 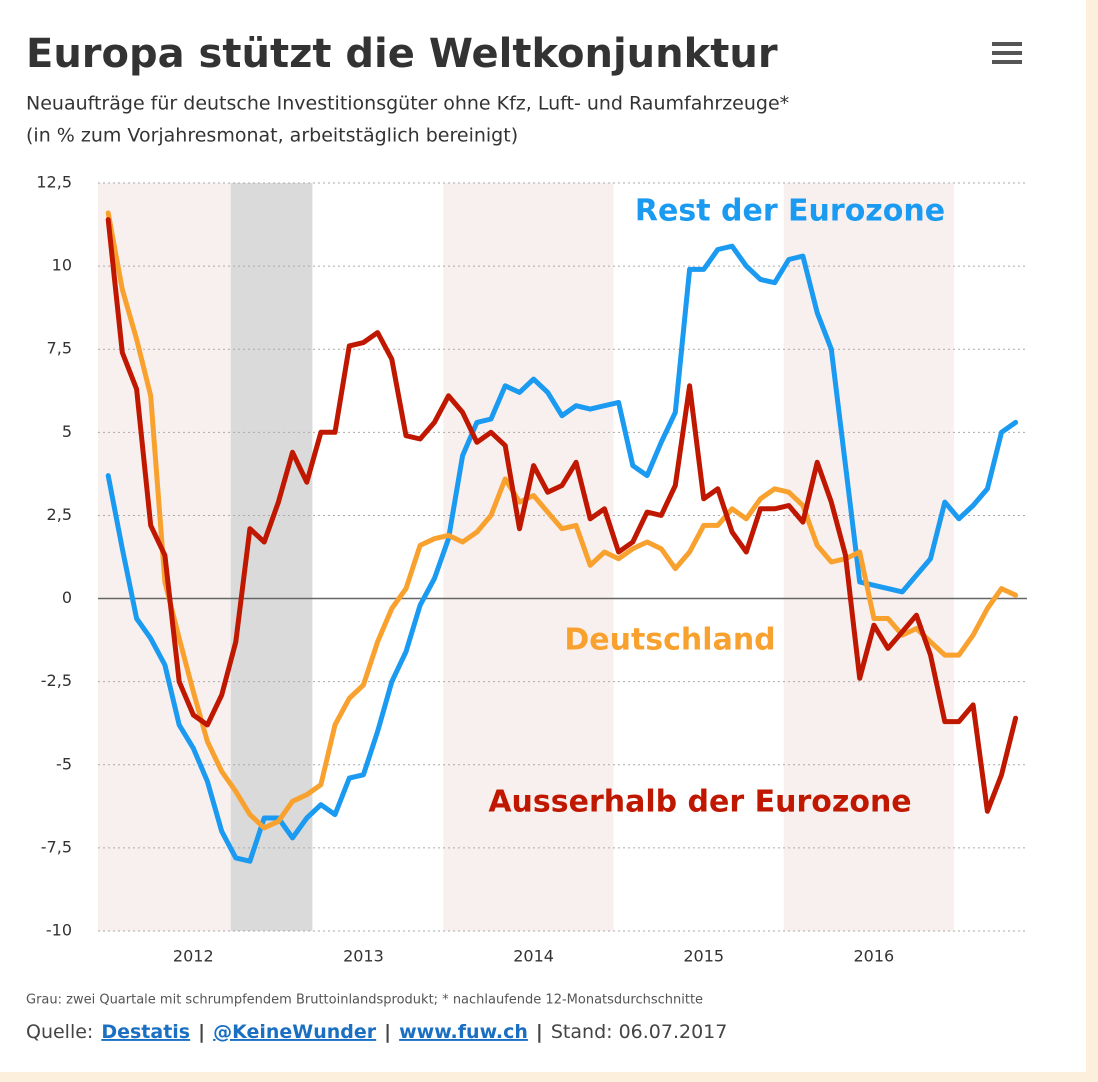 I want to click on series-label: Rest der Eurozone, so click(x=790, y=211).